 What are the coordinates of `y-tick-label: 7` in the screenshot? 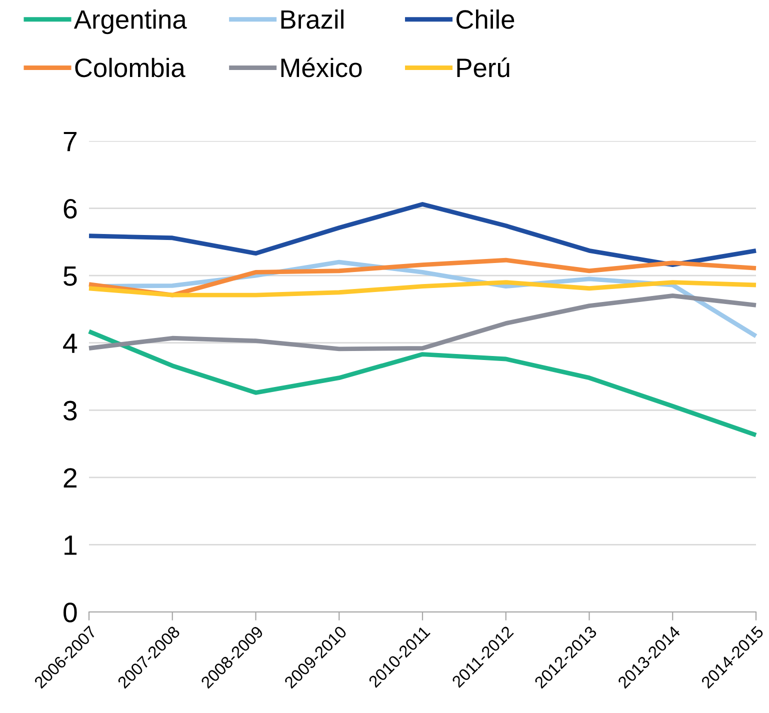 It's located at (70, 142).